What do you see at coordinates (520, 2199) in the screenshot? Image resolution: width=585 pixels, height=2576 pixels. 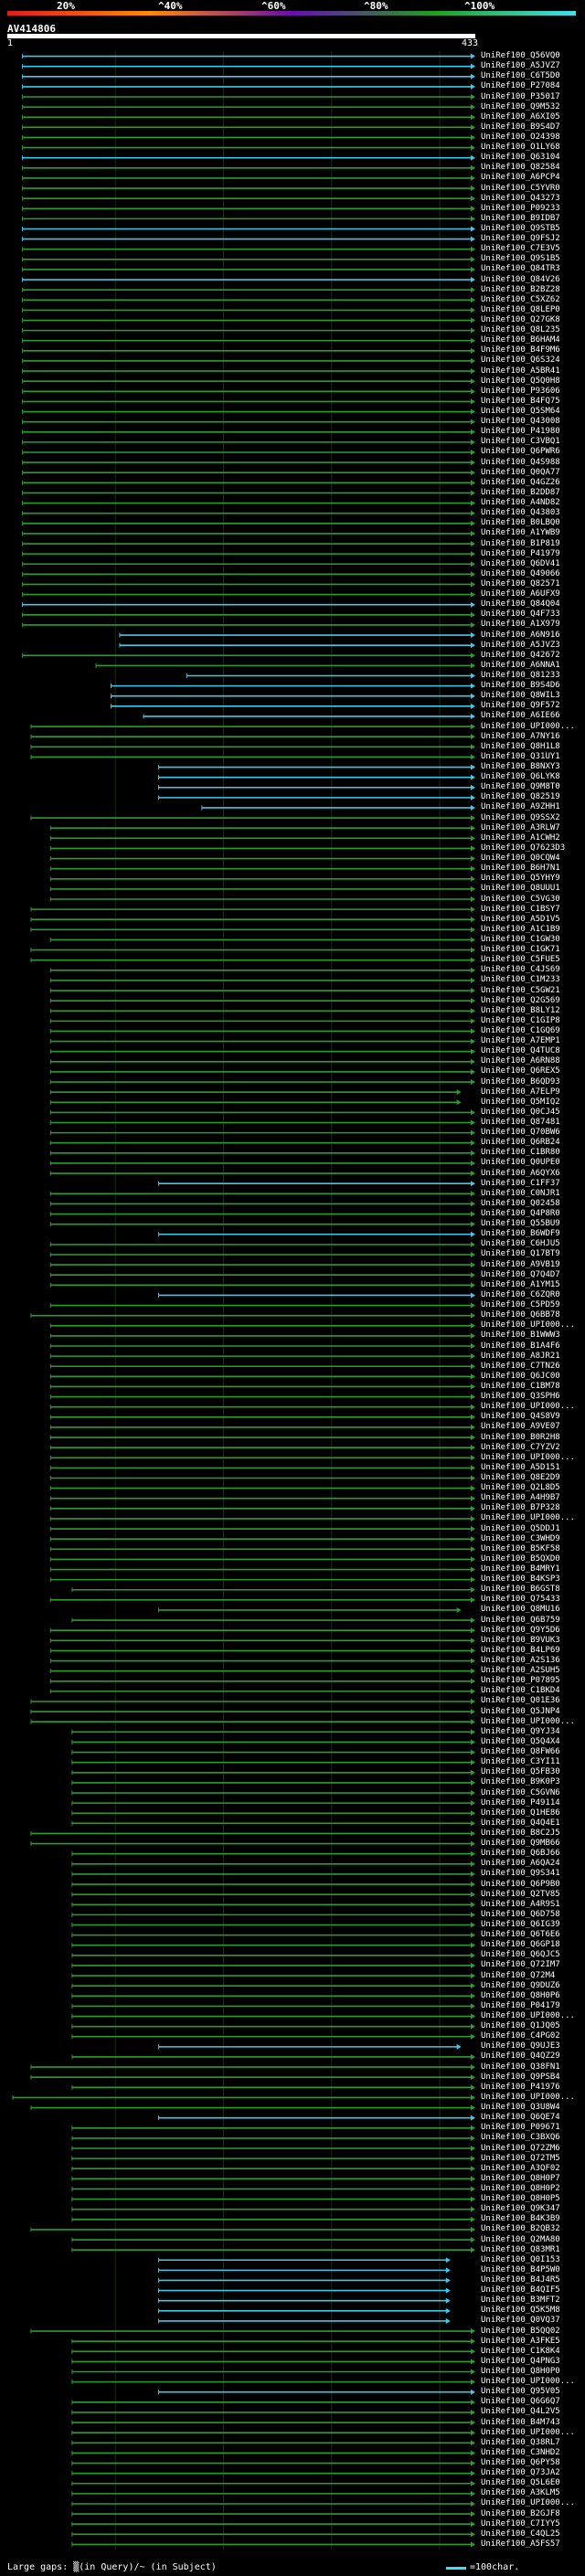 I see `hit-label: UniRef100_Q8H0P5` at bounding box center [520, 2199].